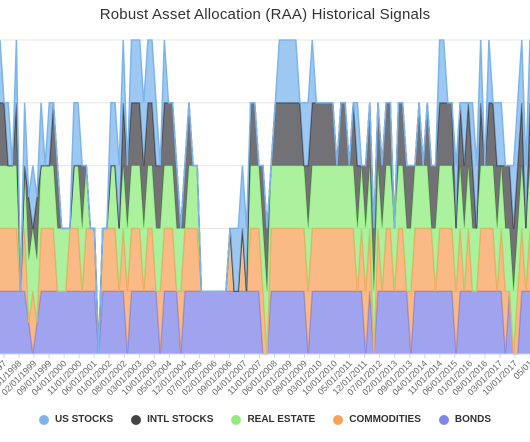 This screenshot has height=442, width=530. I want to click on legend-item-bonds: BONDS, so click(465, 419).